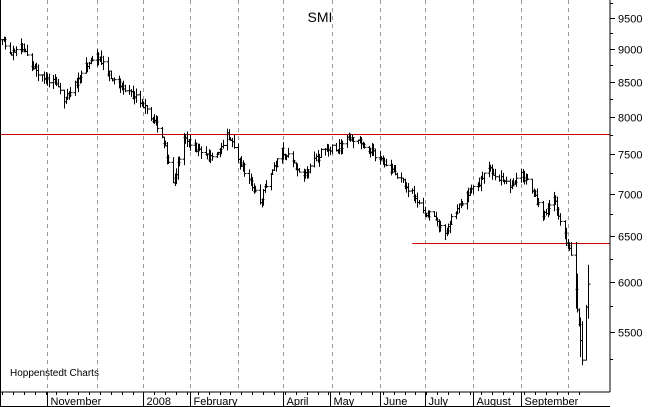  Describe the element at coordinates (494, 401) in the screenshot. I see `x-tick-label: August` at that location.